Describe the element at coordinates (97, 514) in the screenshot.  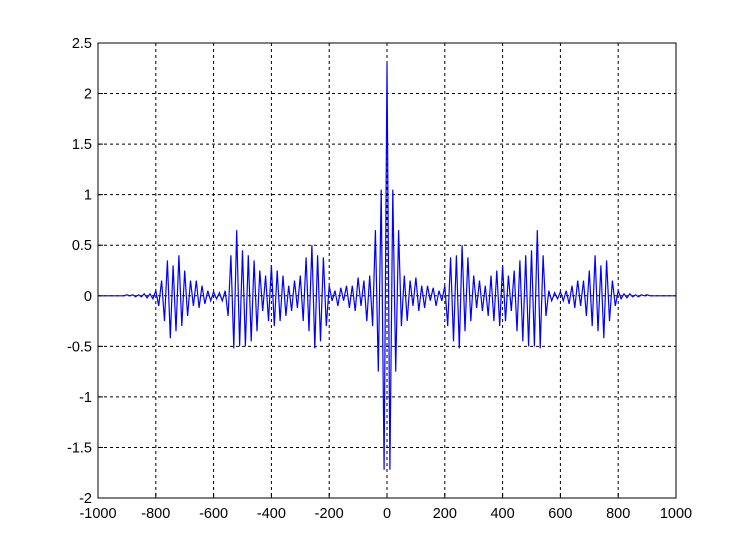
I see `x-tick-label: -1000` at that location.